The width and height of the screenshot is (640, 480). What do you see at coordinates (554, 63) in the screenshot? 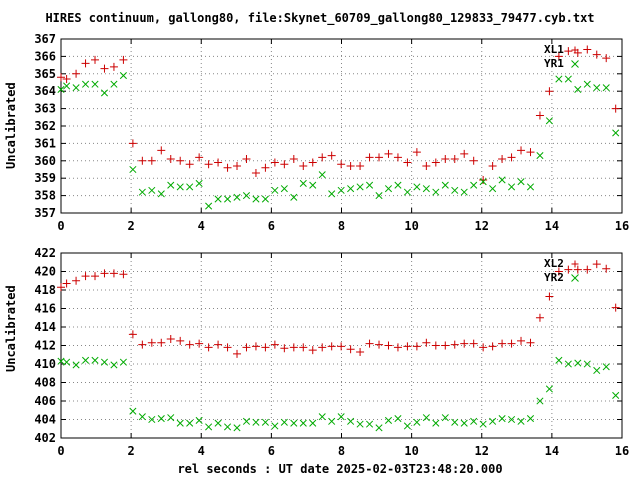
I see `legend-entry-yr1: YR1` at bounding box center [554, 63].